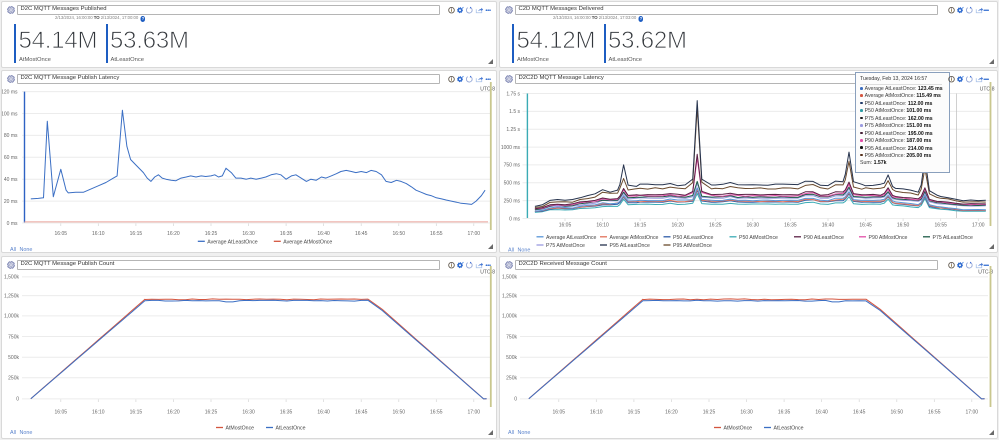 The image size is (999, 440). I want to click on svg-text: 500k, so click(511, 358).